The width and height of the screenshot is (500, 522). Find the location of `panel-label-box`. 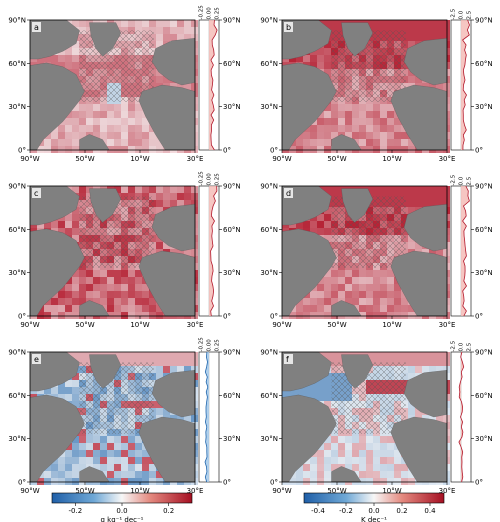

panel-label-box is located at coordinates (288, 359).